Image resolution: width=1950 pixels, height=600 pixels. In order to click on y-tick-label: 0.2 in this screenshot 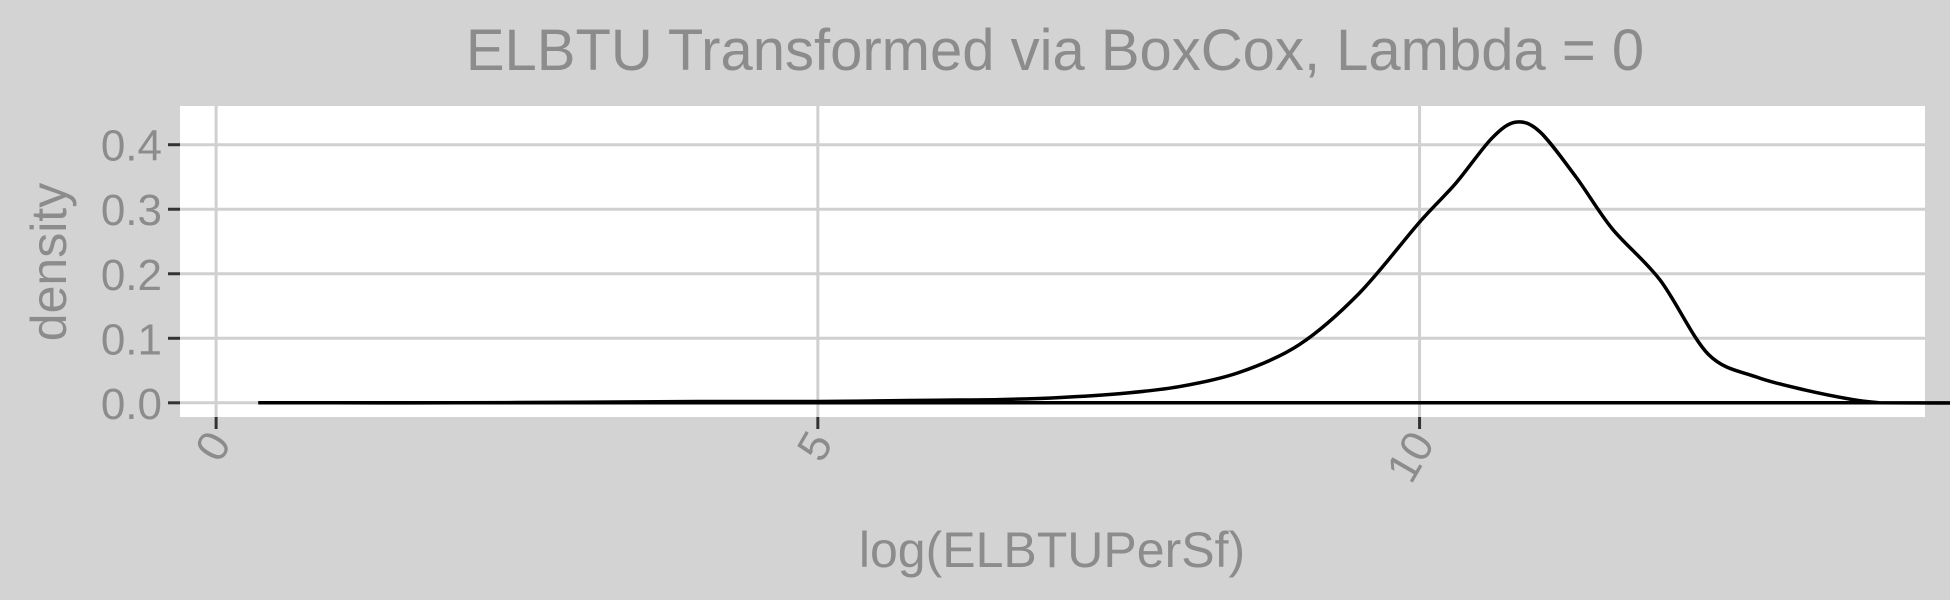, I will do `click(131, 275)`.